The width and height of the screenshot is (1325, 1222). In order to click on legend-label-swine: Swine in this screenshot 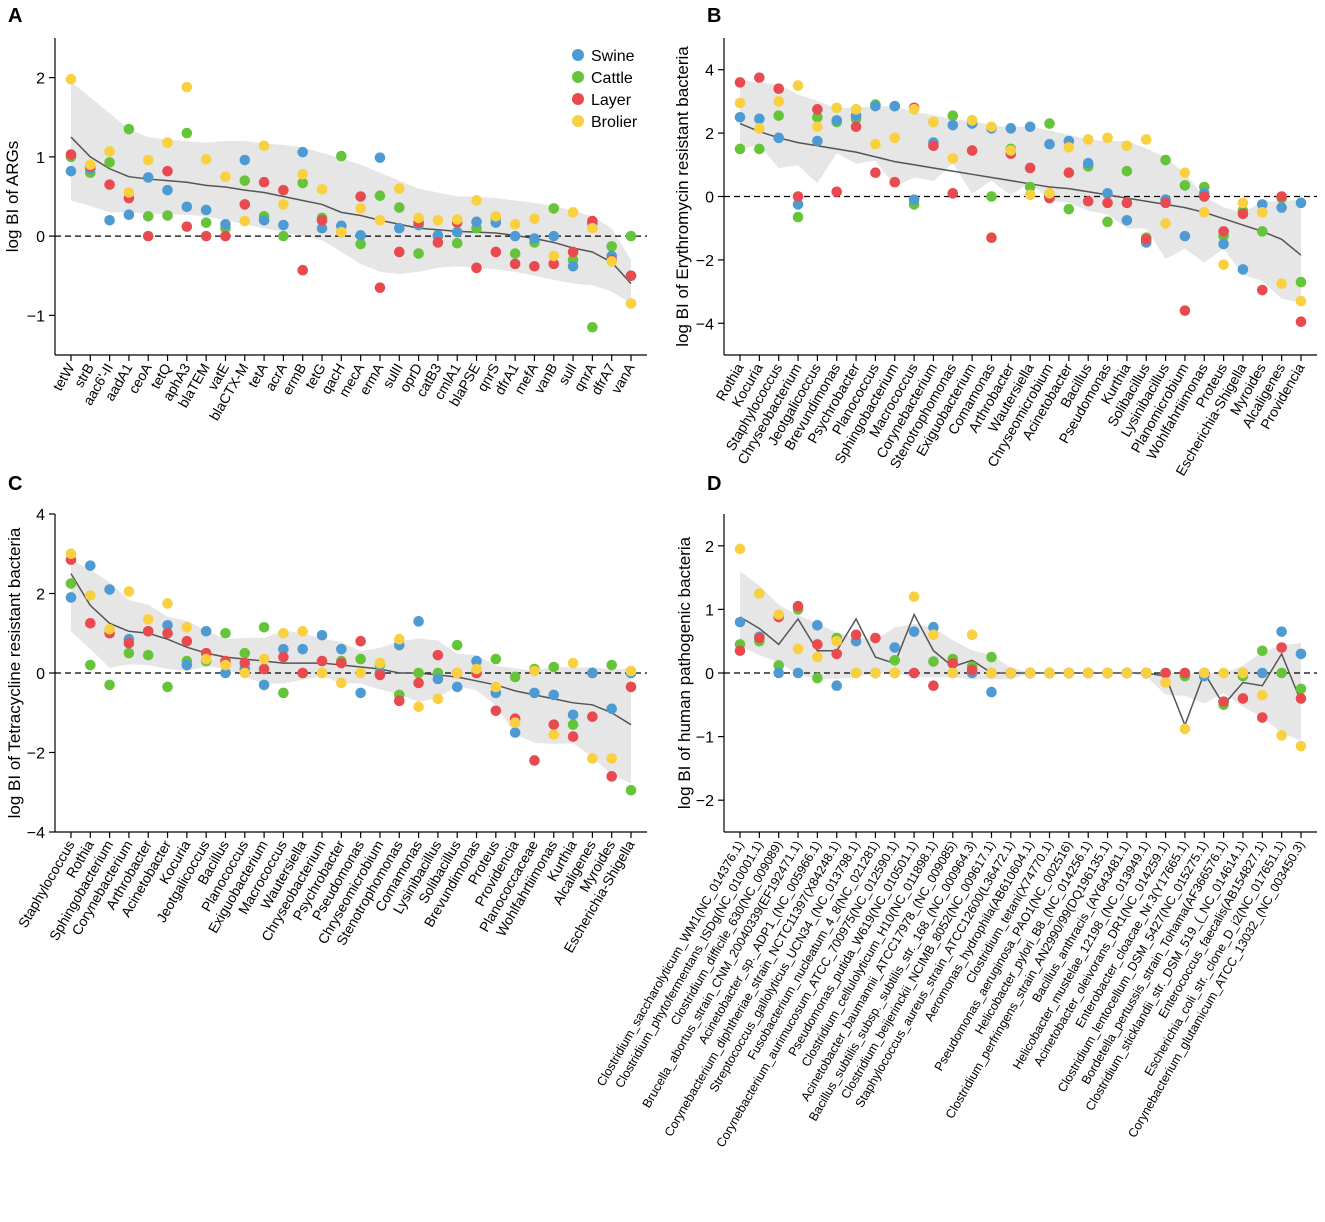, I will do `click(613, 56)`.